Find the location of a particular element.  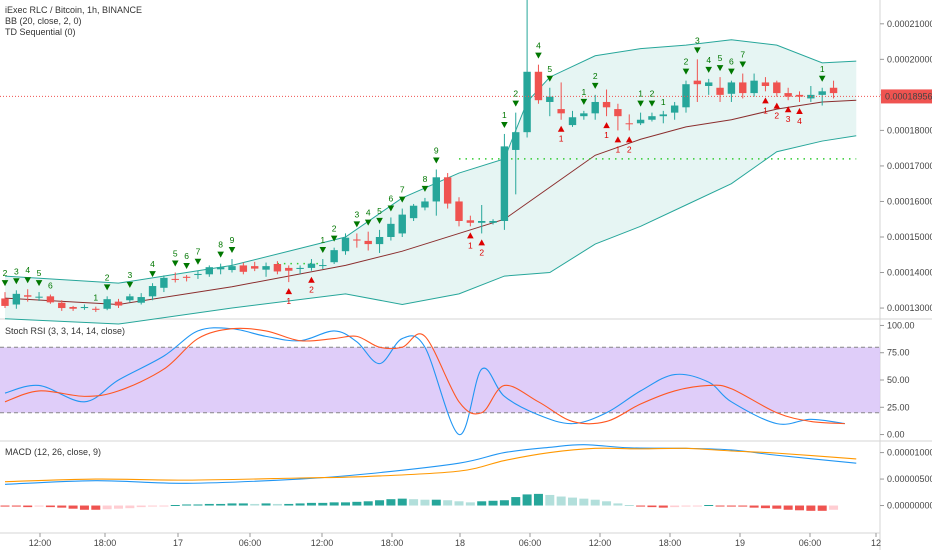

last-price-label: 0.00018956 is located at coordinates (908, 96).